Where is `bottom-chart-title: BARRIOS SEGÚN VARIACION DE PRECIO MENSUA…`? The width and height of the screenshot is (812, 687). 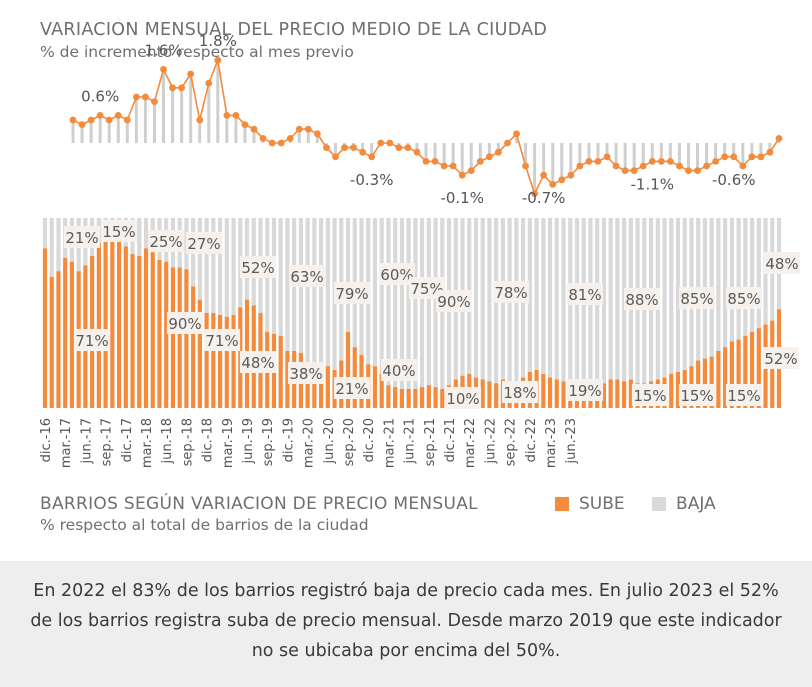 bottom-chart-title: BARRIOS SEGÚN VARIACION DE PRECIO MENSUA… is located at coordinates (259, 504).